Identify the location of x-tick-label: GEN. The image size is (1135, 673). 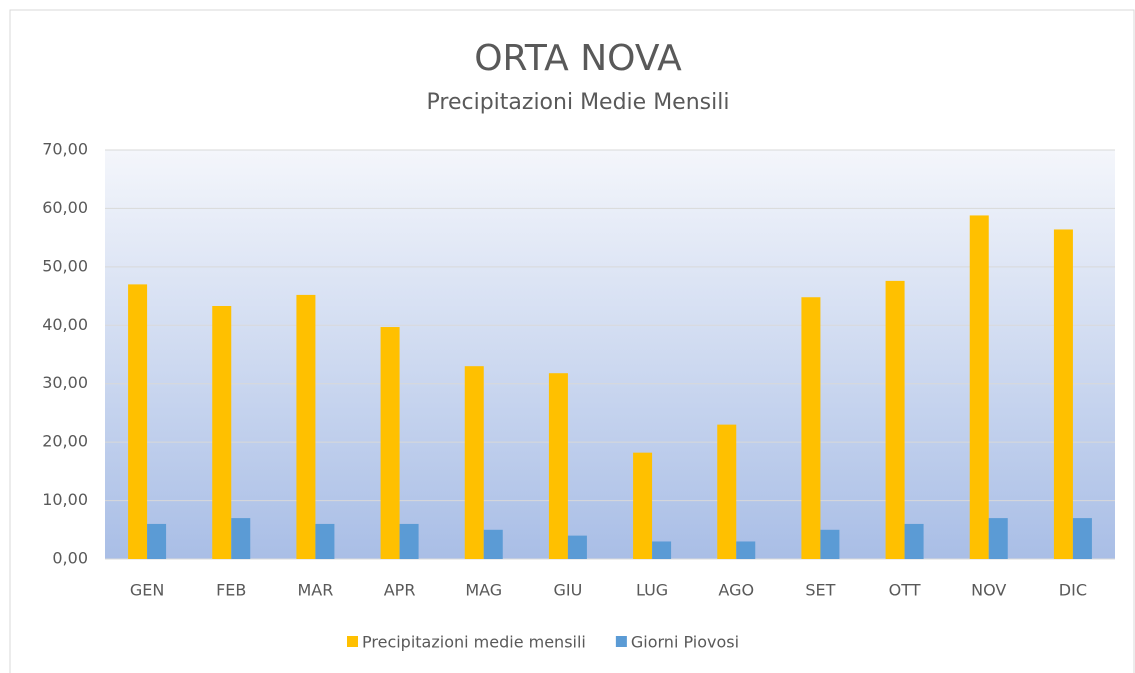
(147, 590).